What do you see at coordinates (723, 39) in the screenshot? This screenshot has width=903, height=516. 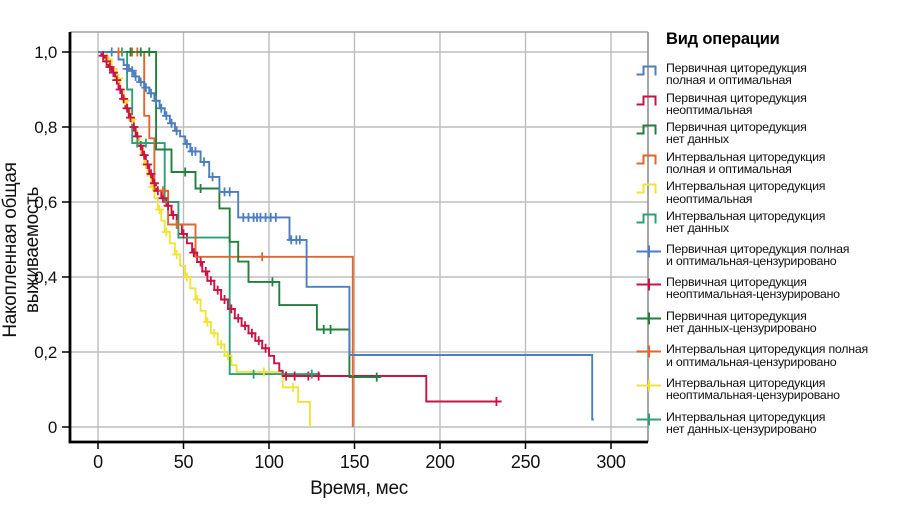 I see `legend-title: Вид операции` at bounding box center [723, 39].